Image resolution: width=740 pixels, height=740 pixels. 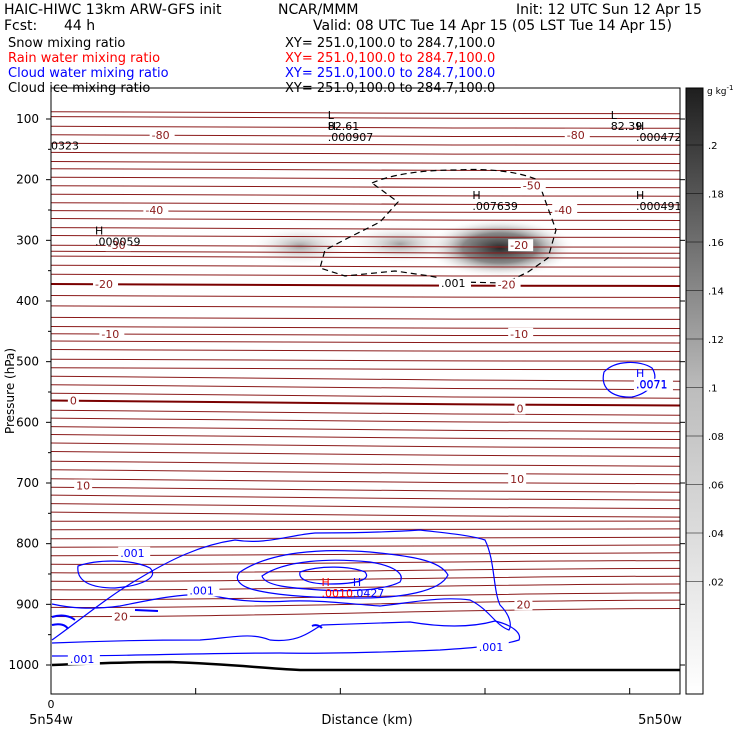 I want to click on y-tick-label: 100, so click(x=27, y=119).